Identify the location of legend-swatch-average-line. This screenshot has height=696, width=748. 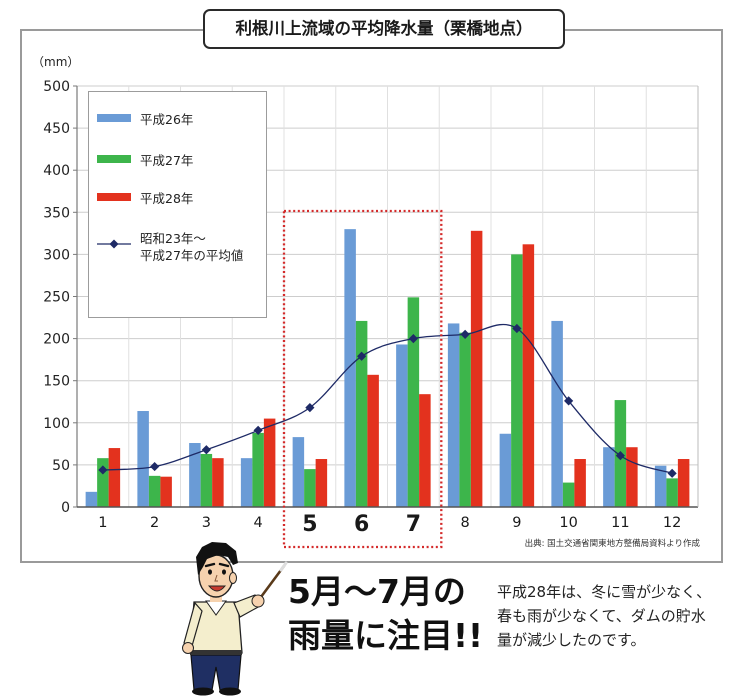
(114, 244).